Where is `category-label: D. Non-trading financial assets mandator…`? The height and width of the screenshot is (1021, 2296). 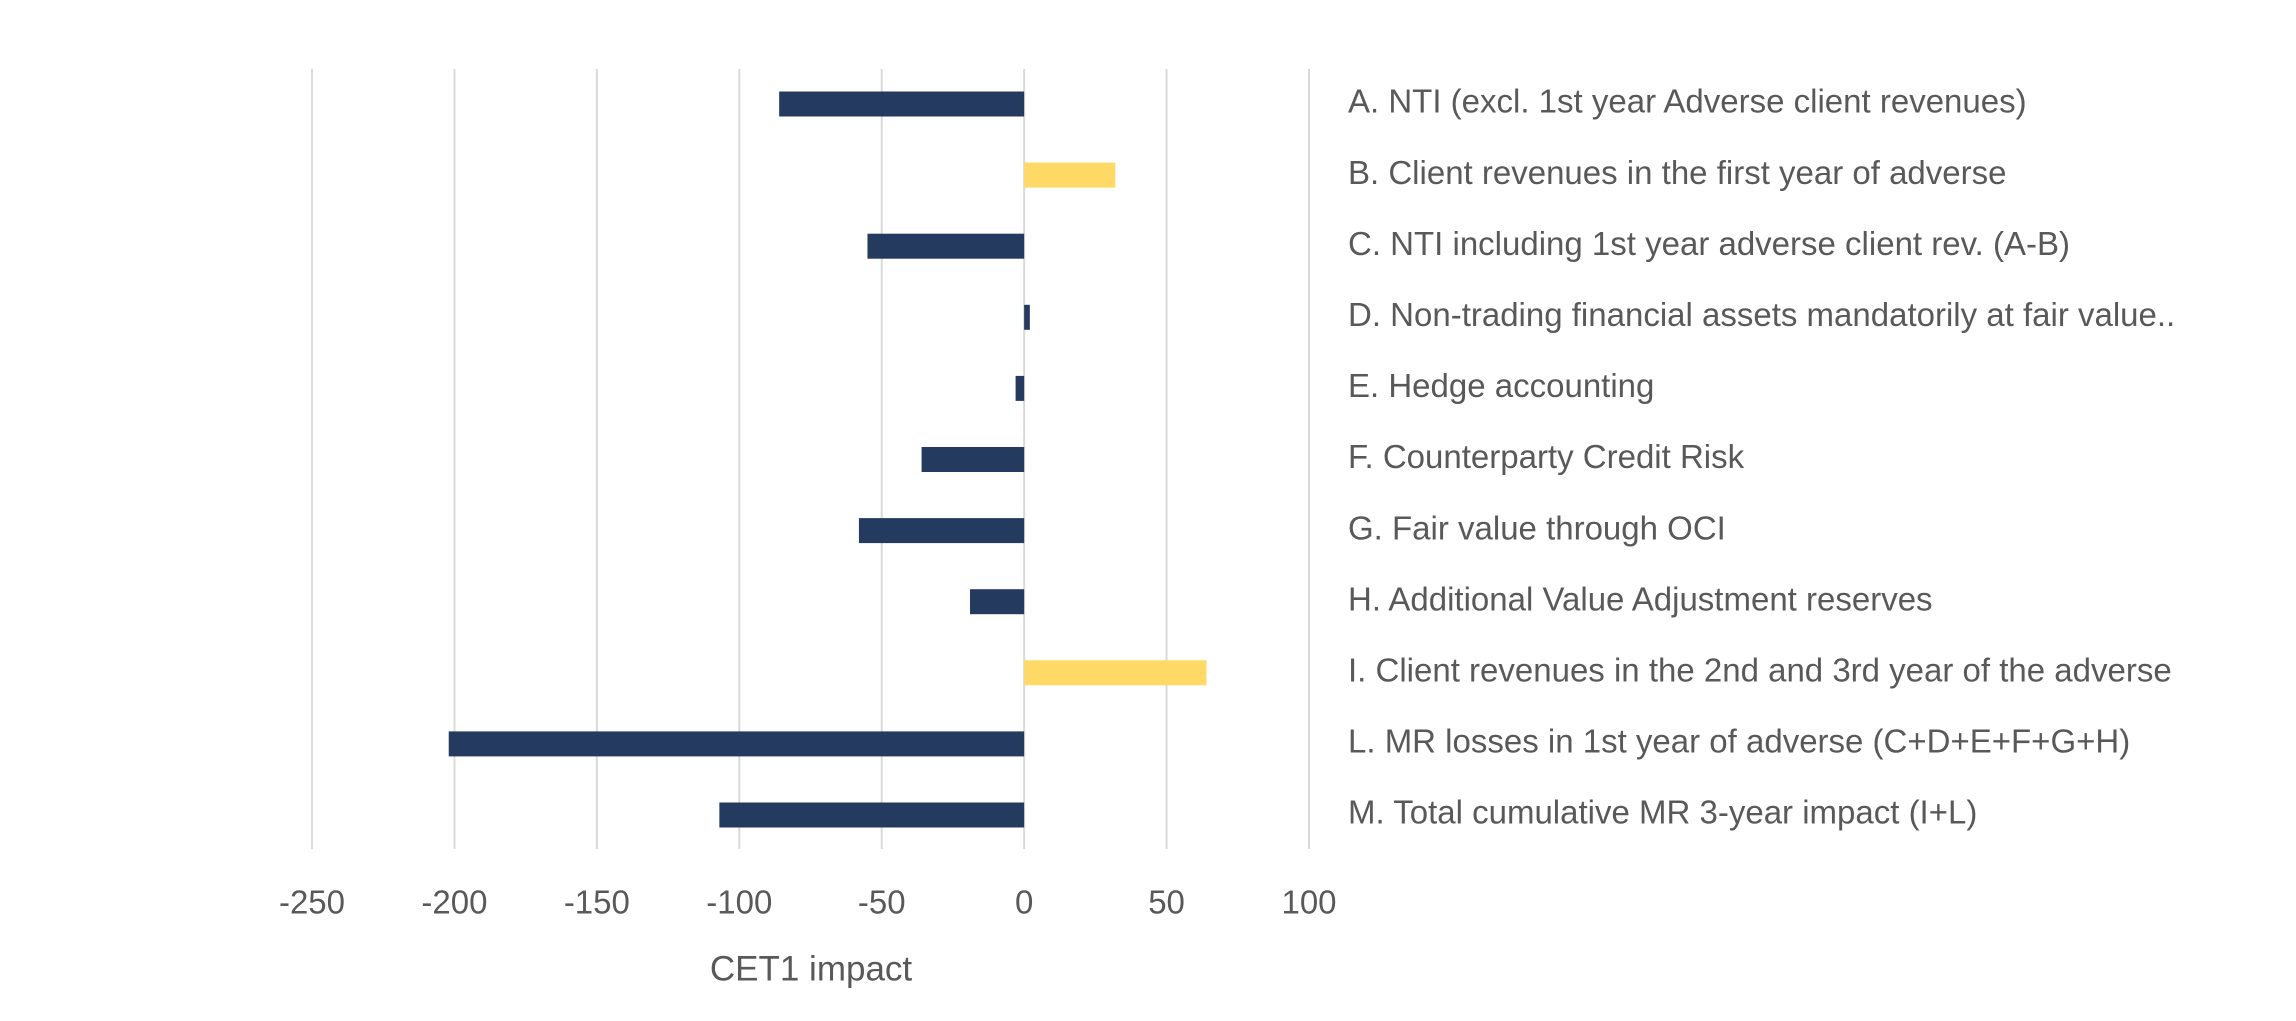 category-label: D. Non-trading financial assets mandator… is located at coordinates (1761, 314).